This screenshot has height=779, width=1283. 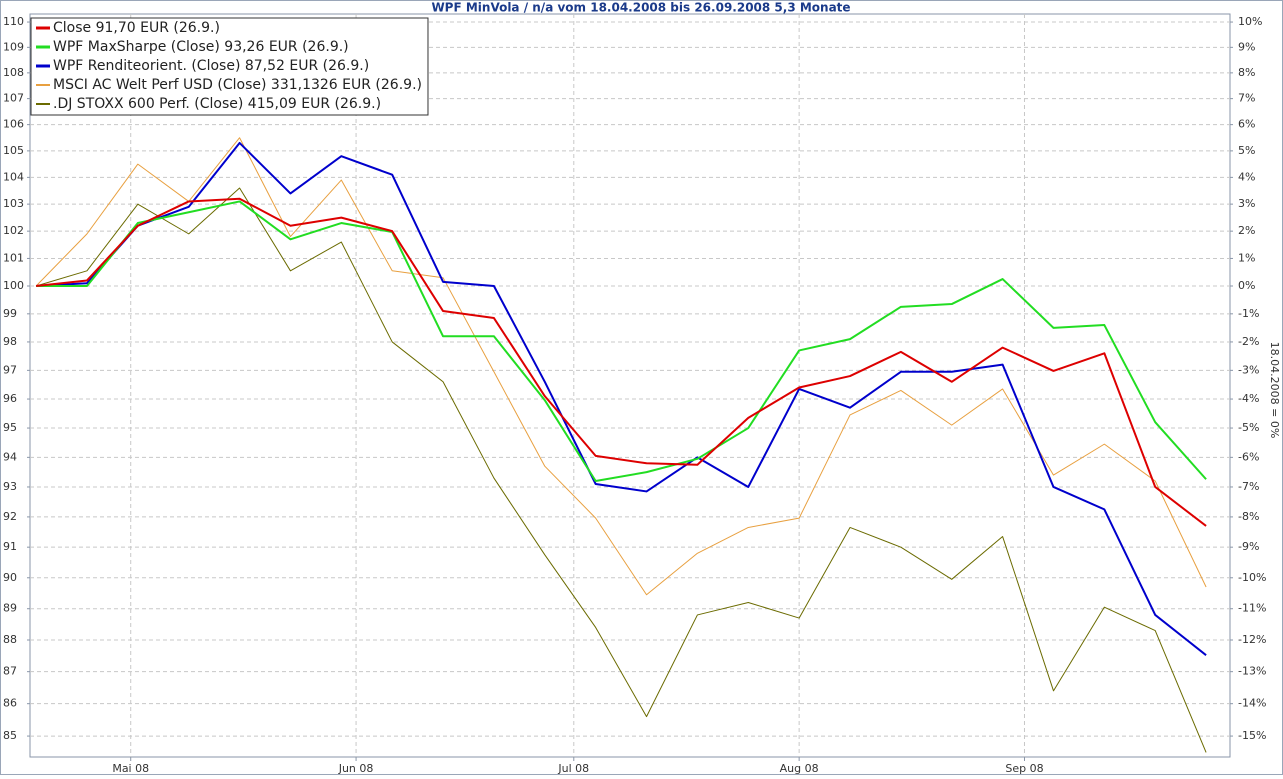 What do you see at coordinates (10, 398) in the screenshot?
I see `y-tick-label: 96` at bounding box center [10, 398].